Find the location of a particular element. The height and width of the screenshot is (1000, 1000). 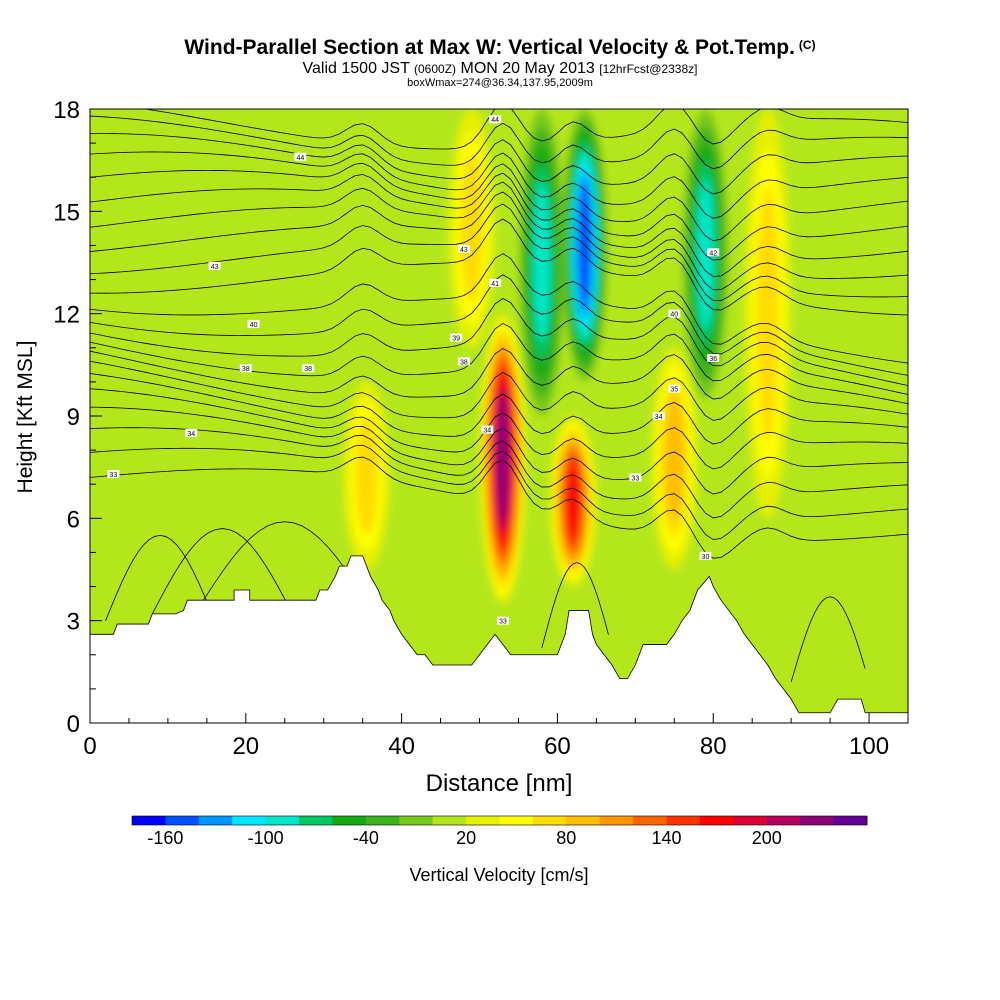

isentrope-label: 41 is located at coordinates (495, 283).